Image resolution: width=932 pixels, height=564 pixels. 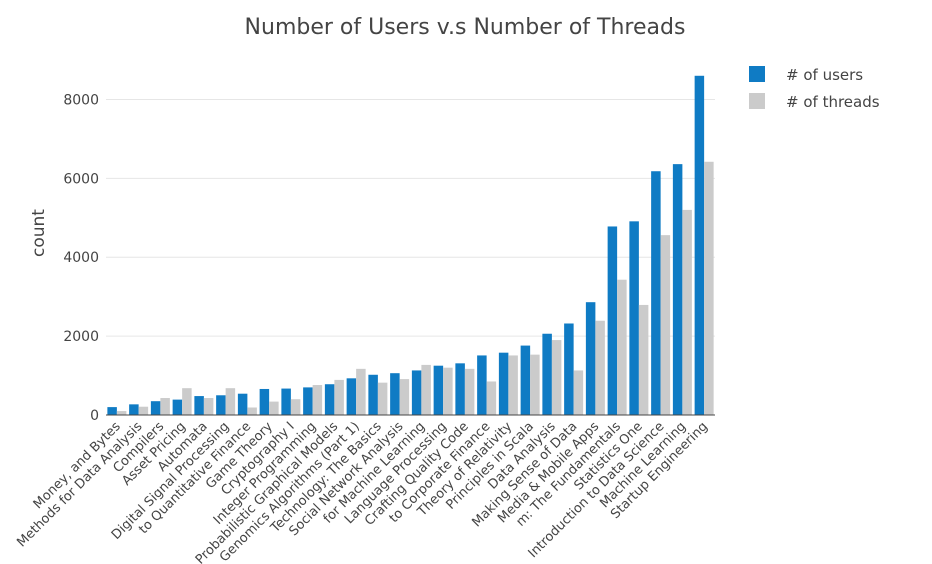 What do you see at coordinates (757, 101) in the screenshot?
I see `legend-swatch-threads` at bounding box center [757, 101].